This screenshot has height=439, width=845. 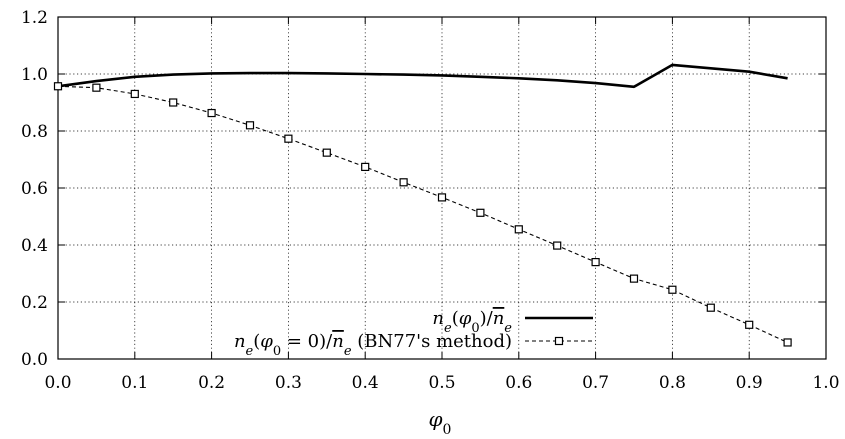 What do you see at coordinates (34, 303) in the screenshot?
I see `y-tick-label: 0.2` at bounding box center [34, 303].